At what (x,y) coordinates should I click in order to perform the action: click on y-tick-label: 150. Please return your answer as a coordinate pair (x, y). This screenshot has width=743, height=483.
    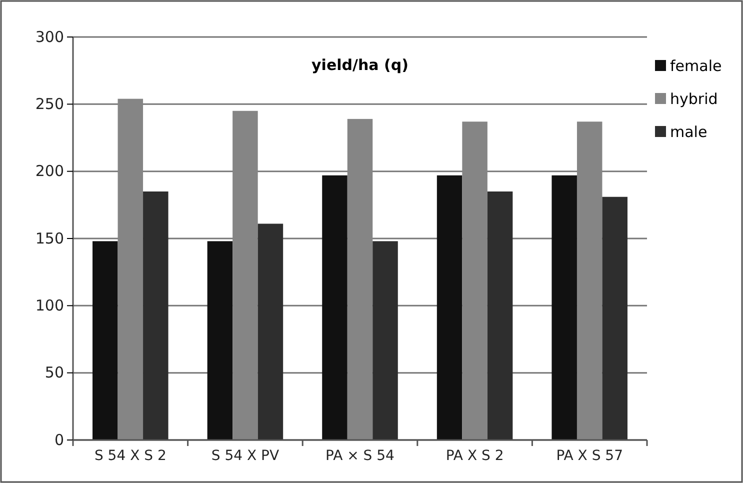
    Looking at the image, I should click on (49, 238).